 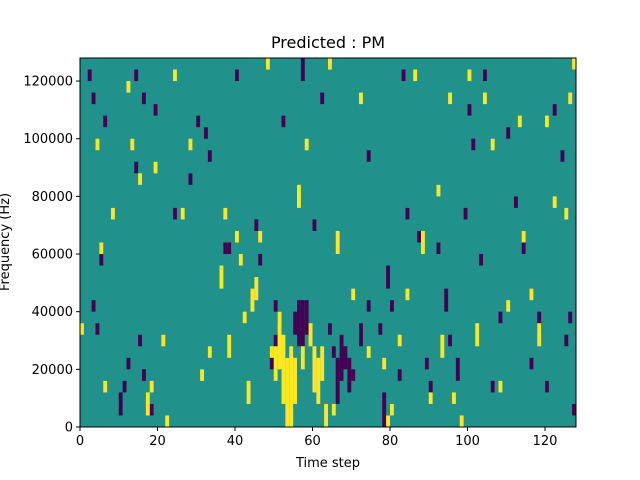 What do you see at coordinates (80, 441) in the screenshot?
I see `x-tick-label: 0` at bounding box center [80, 441].